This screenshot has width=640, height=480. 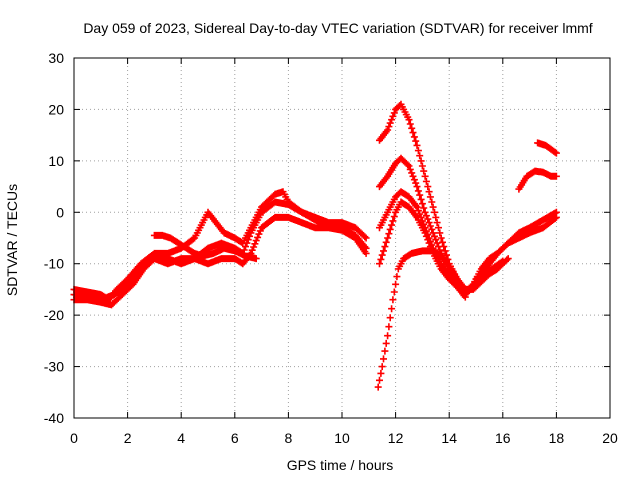 I want to click on y-tick-label: 20, so click(x=56, y=109).